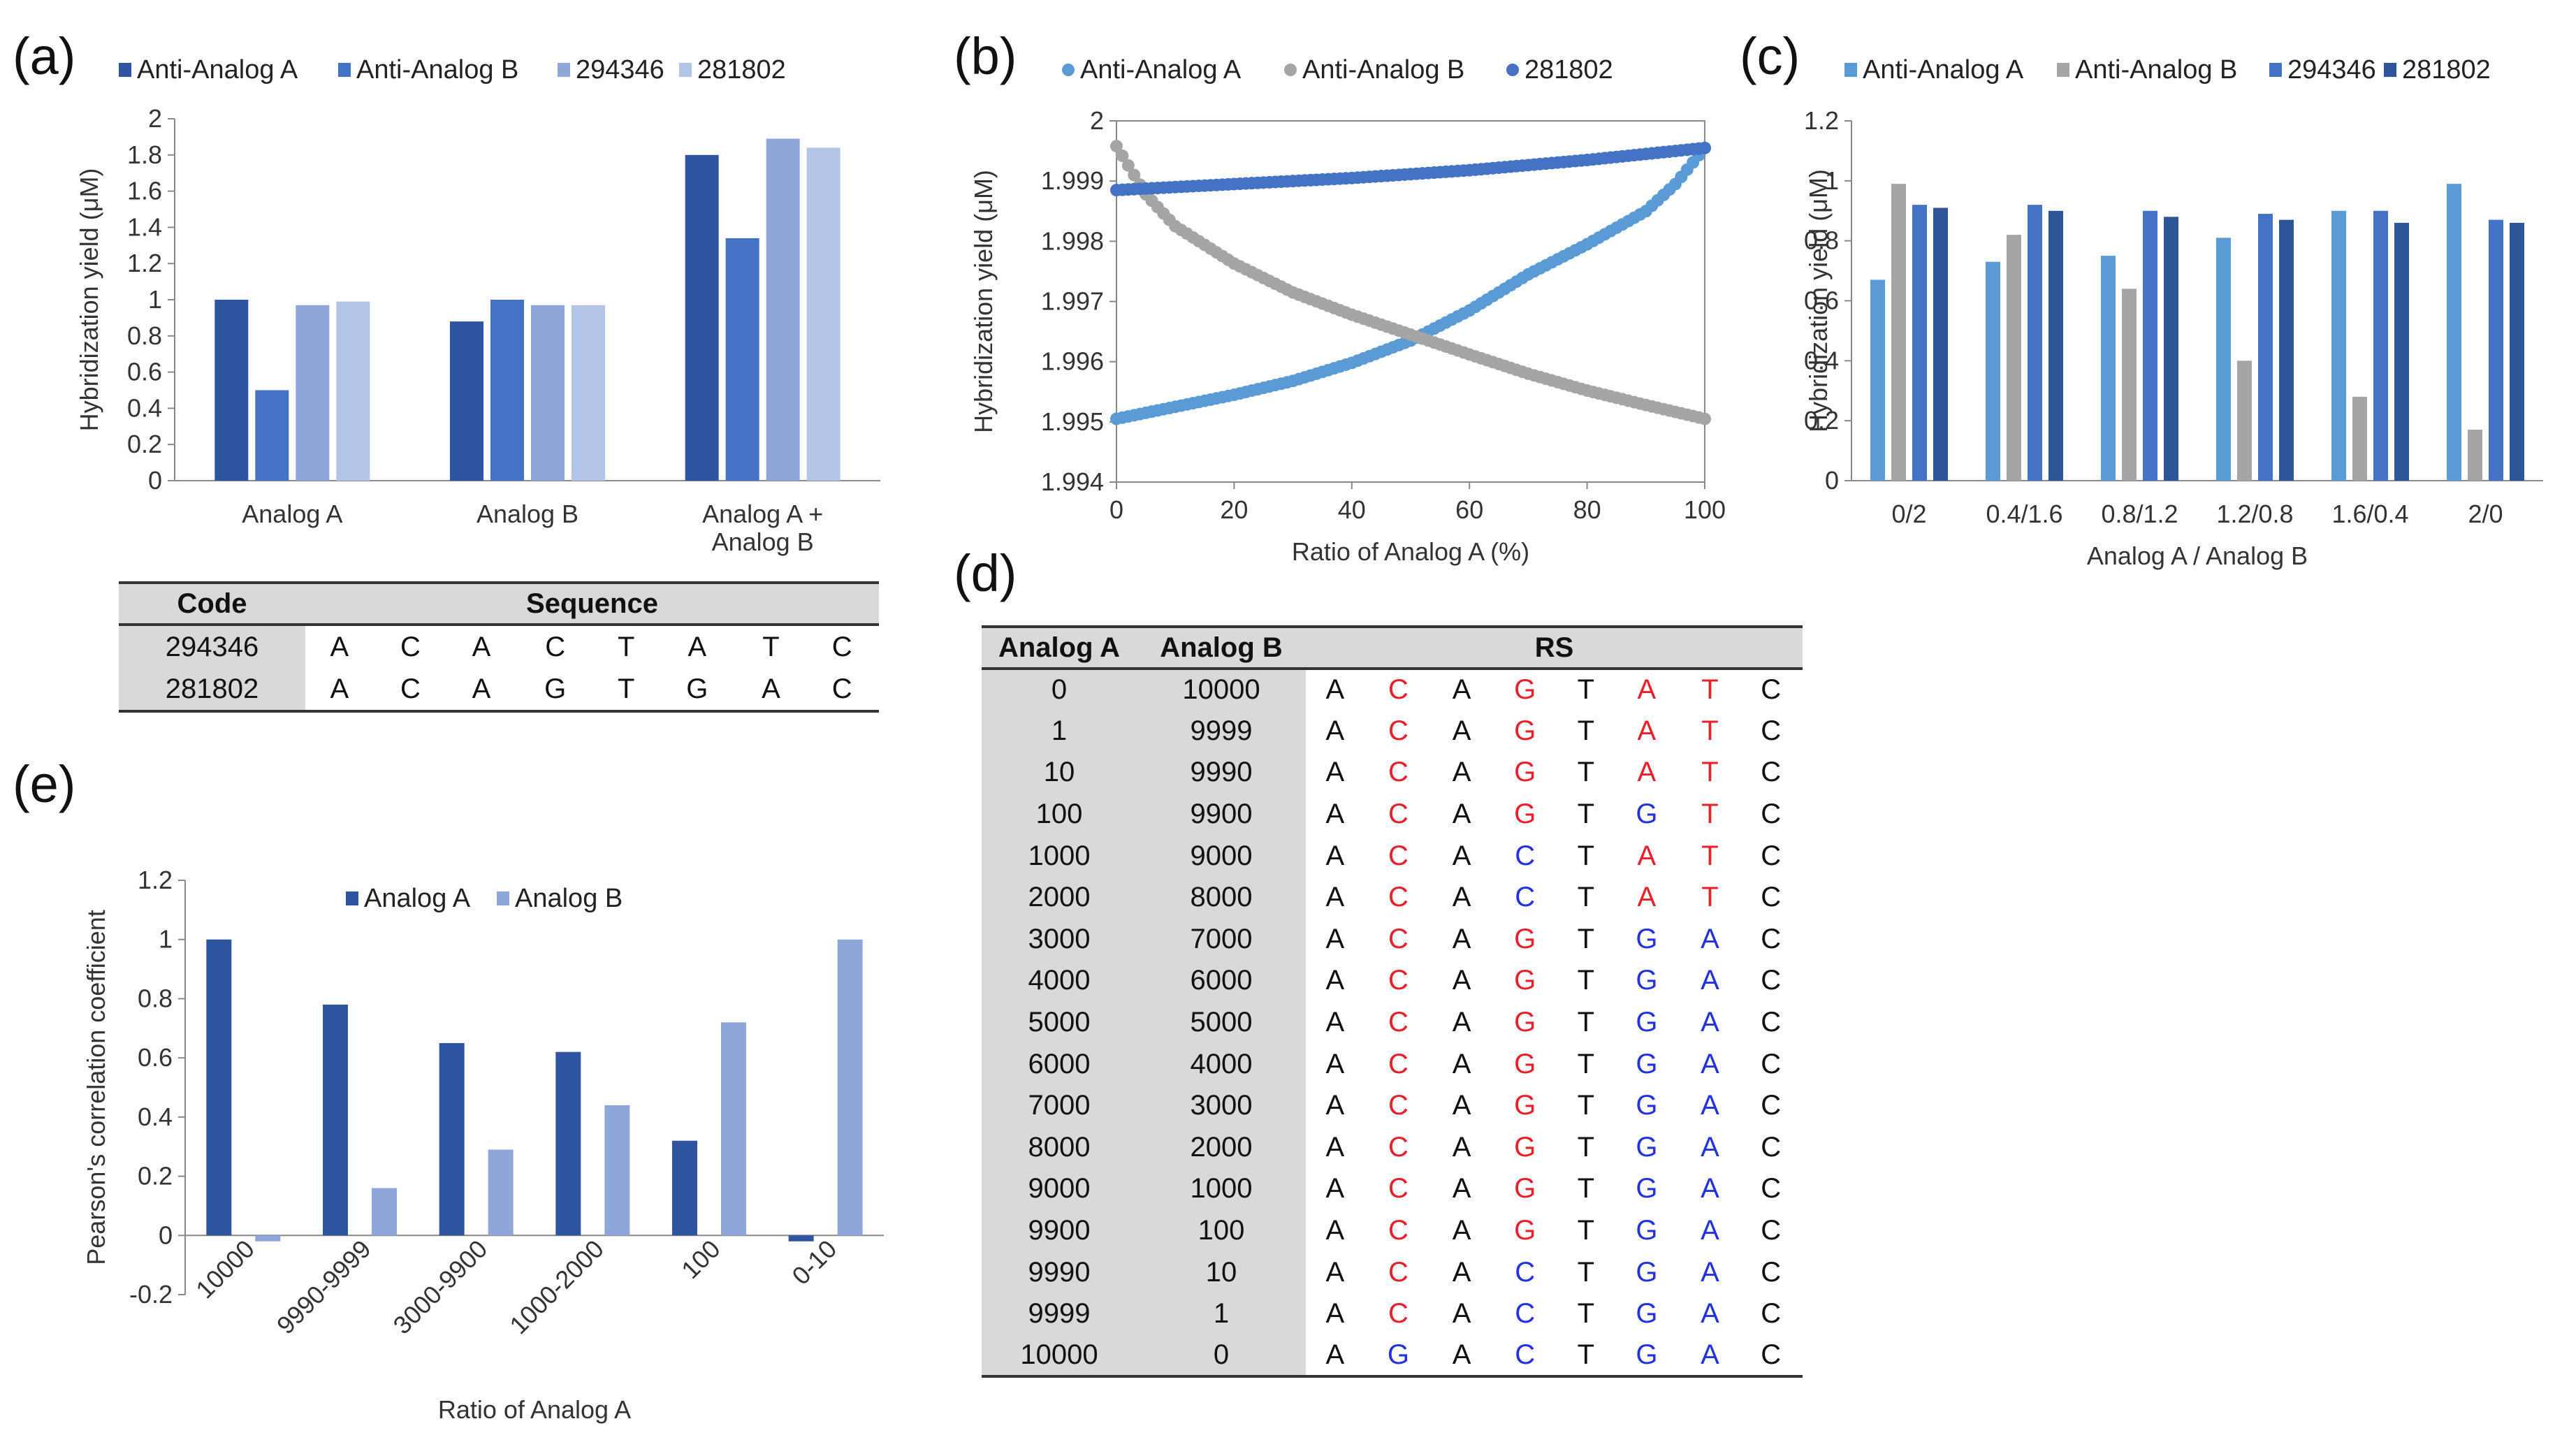 This screenshot has height=1456, width=2569. I want to click on y-tick-label: 1.4, so click(144, 226).